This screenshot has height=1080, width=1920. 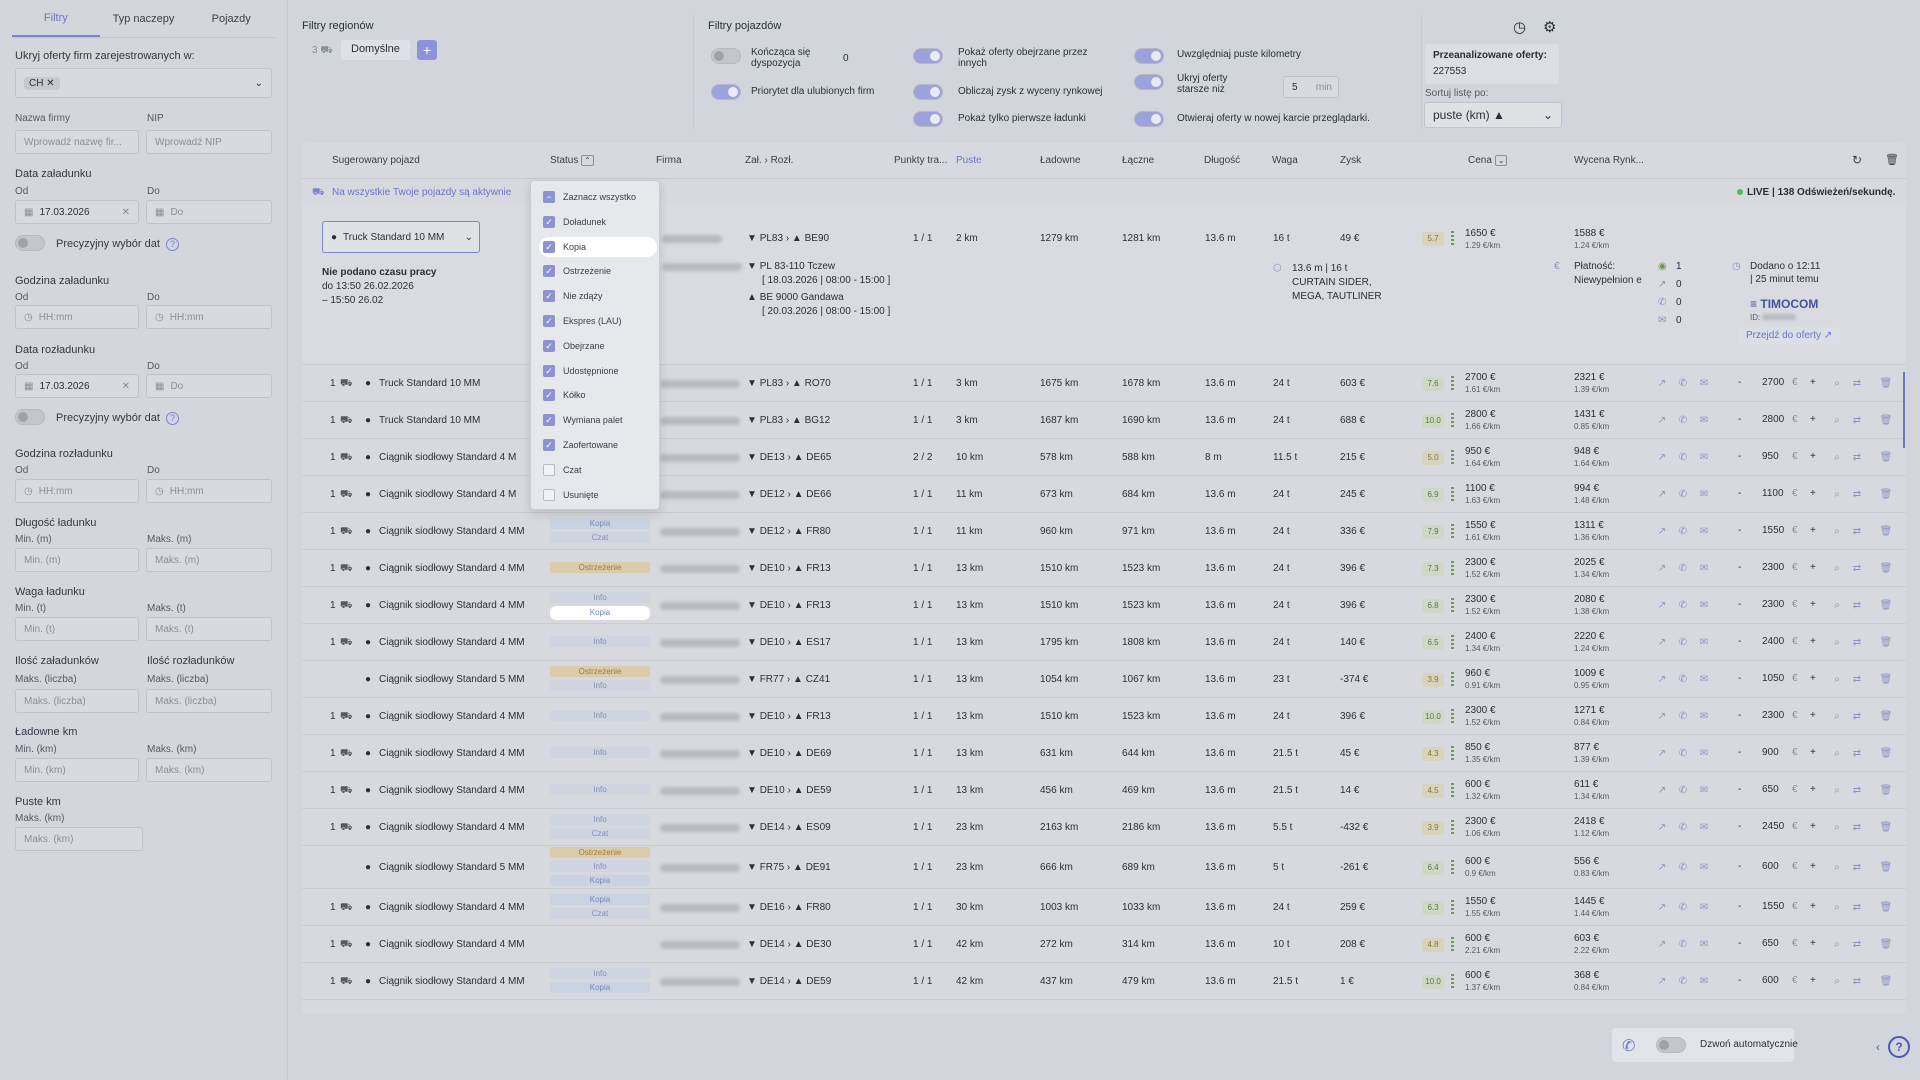 What do you see at coordinates (571, 495) in the screenshot?
I see `status-option: Usunięte` at bounding box center [571, 495].